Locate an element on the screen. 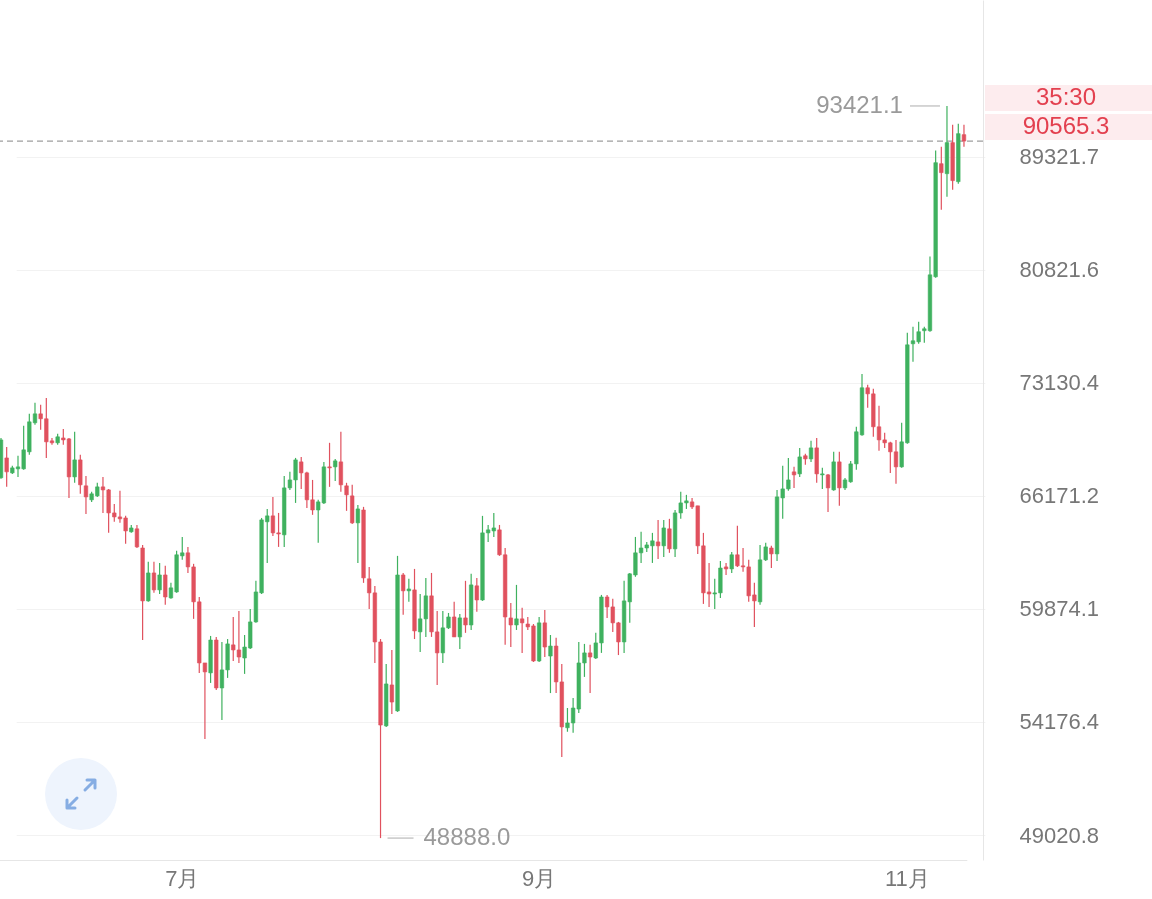 The image size is (1152, 899). annotation: 48888.0 is located at coordinates (467, 837).